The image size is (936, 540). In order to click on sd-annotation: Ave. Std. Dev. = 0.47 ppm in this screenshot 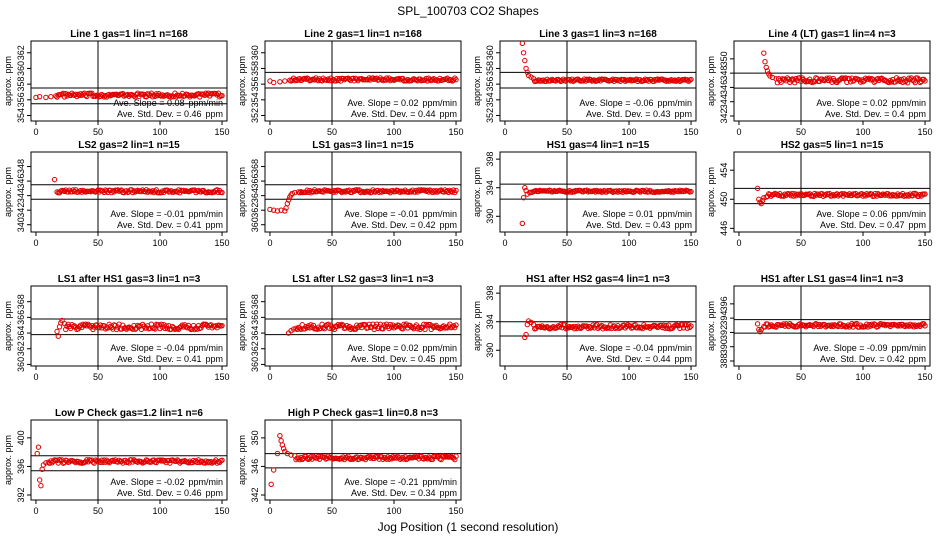, I will do `click(873, 225)`.